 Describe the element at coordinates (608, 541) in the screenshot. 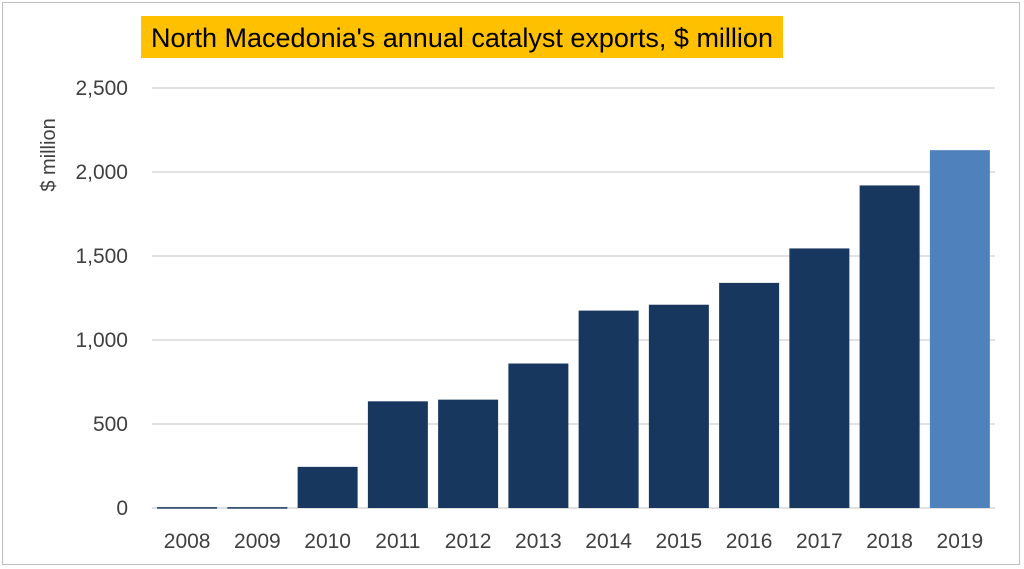

I see `x-tick-label: 2014` at that location.